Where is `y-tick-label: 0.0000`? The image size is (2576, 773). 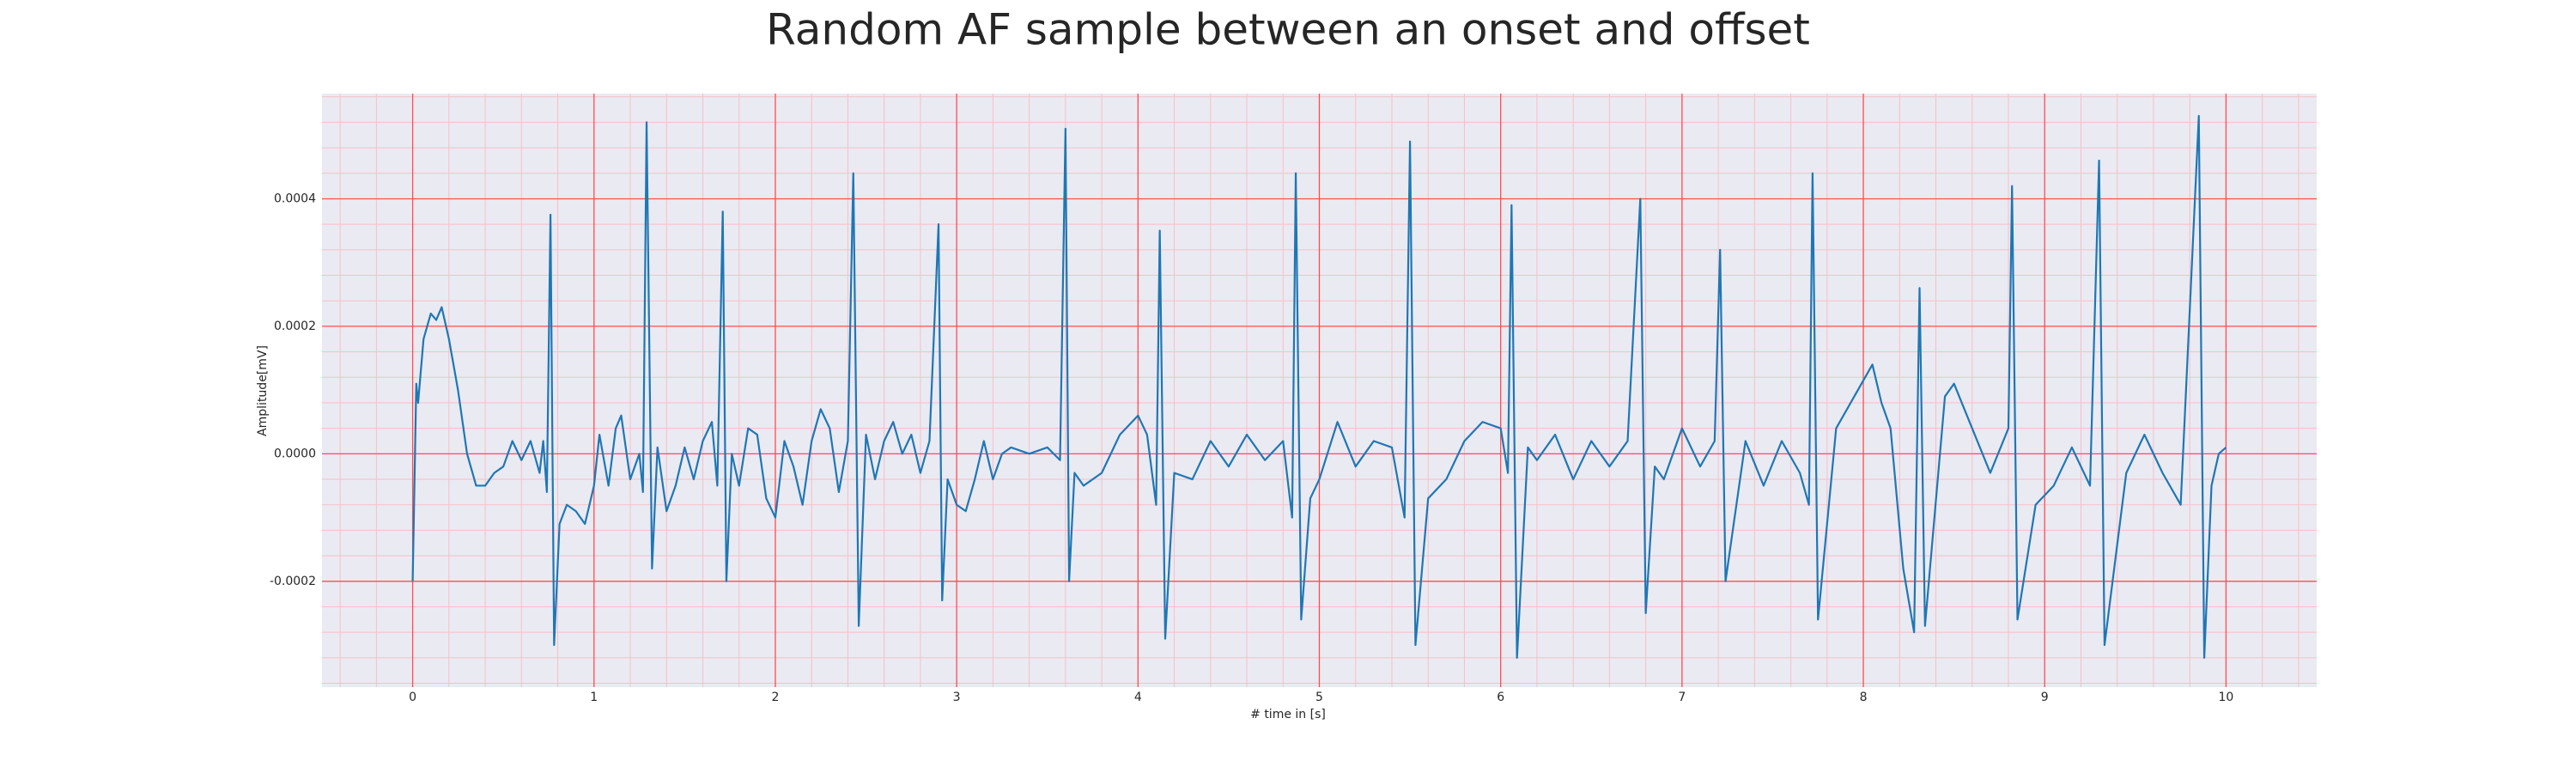 y-tick-label: 0.0000 is located at coordinates (295, 453).